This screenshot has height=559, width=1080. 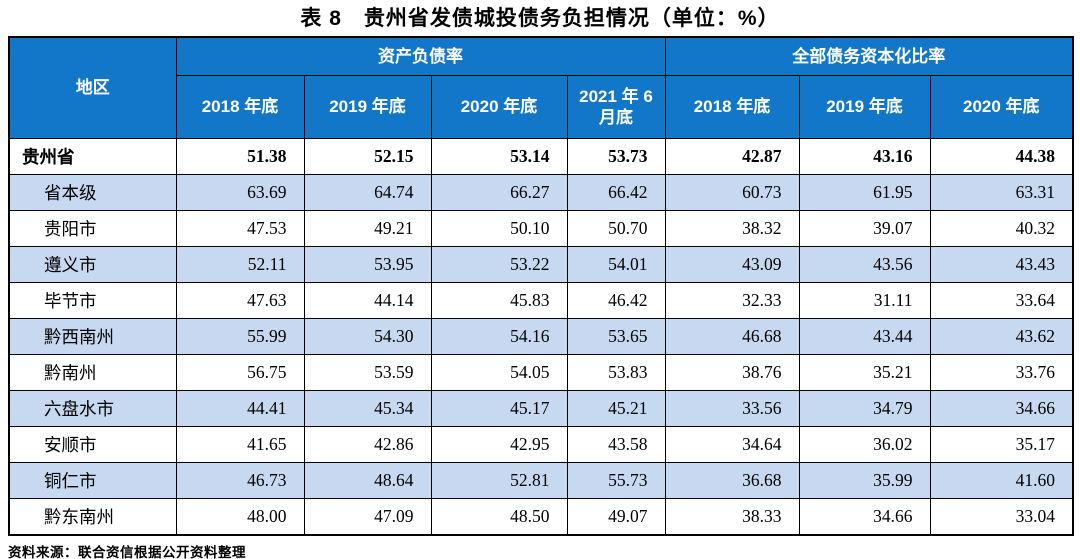 What do you see at coordinates (1001, 192) in the screenshot?
I see `value-cell: 63.31` at bounding box center [1001, 192].